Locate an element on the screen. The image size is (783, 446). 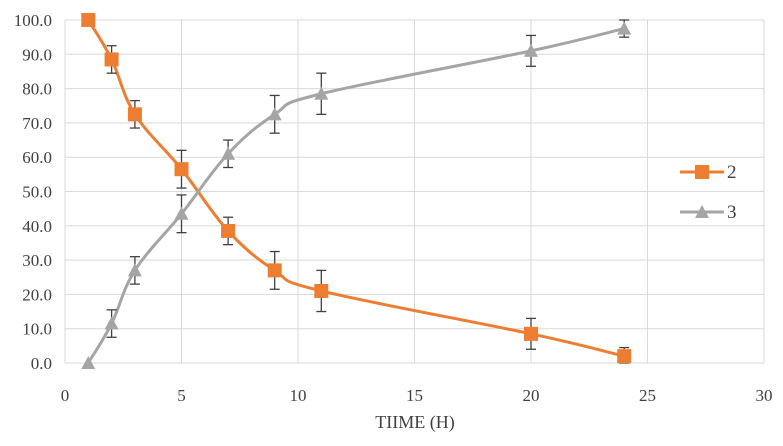
legend-label: 3 is located at coordinates (732, 212).